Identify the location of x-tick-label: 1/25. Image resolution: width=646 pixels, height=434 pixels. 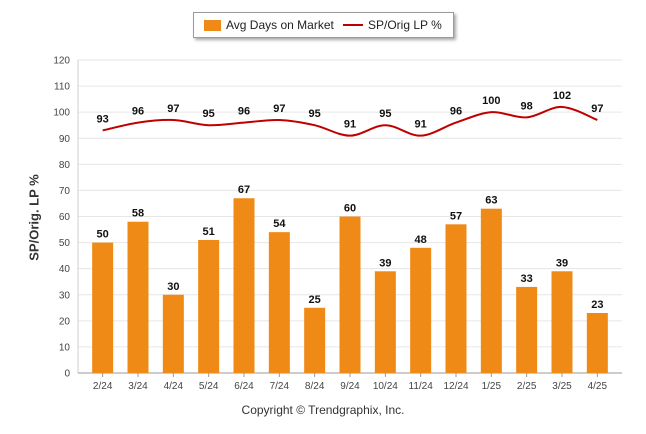
(492, 386).